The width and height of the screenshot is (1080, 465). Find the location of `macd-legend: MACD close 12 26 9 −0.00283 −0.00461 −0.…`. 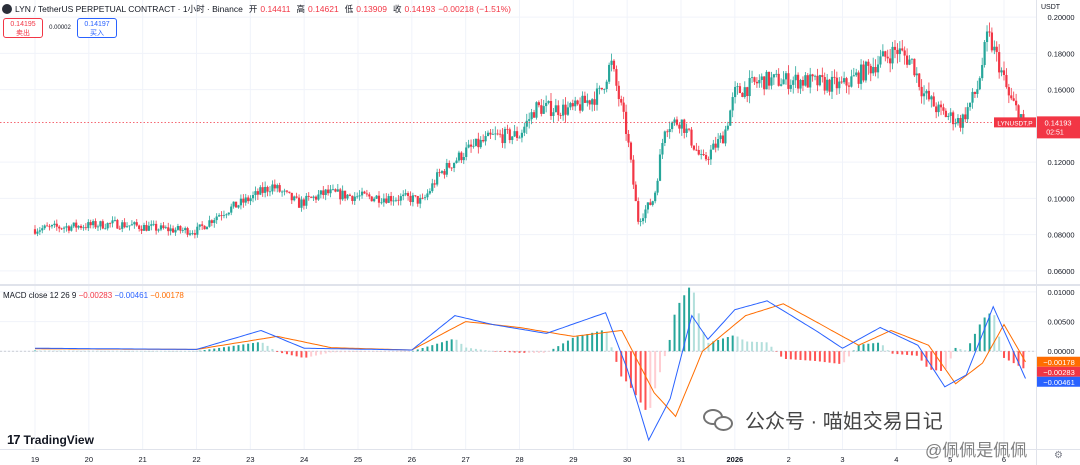

macd-legend: MACD close 12 26 9 −0.00283 −0.00461 −0.… is located at coordinates (93, 295).